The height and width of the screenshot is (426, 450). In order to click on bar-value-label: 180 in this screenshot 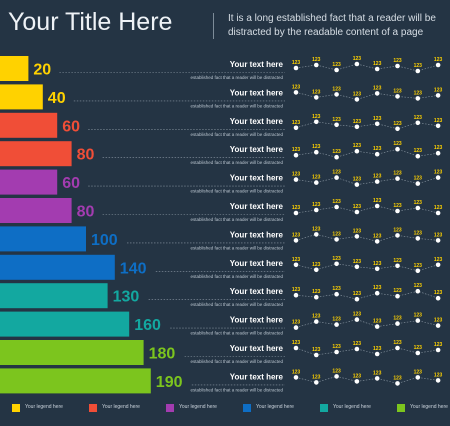, I will do `click(162, 354)`.